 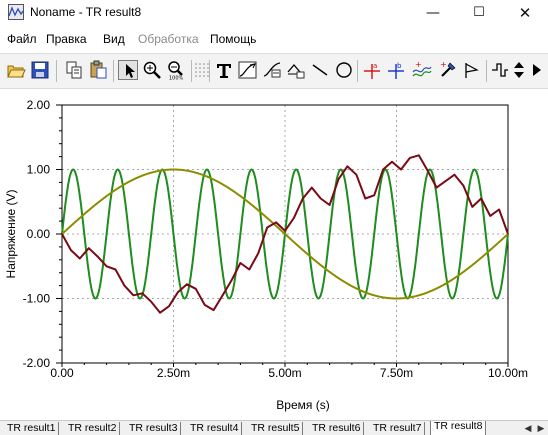 What do you see at coordinates (98, 70) in the screenshot?
I see `paste-icon` at bounding box center [98, 70].